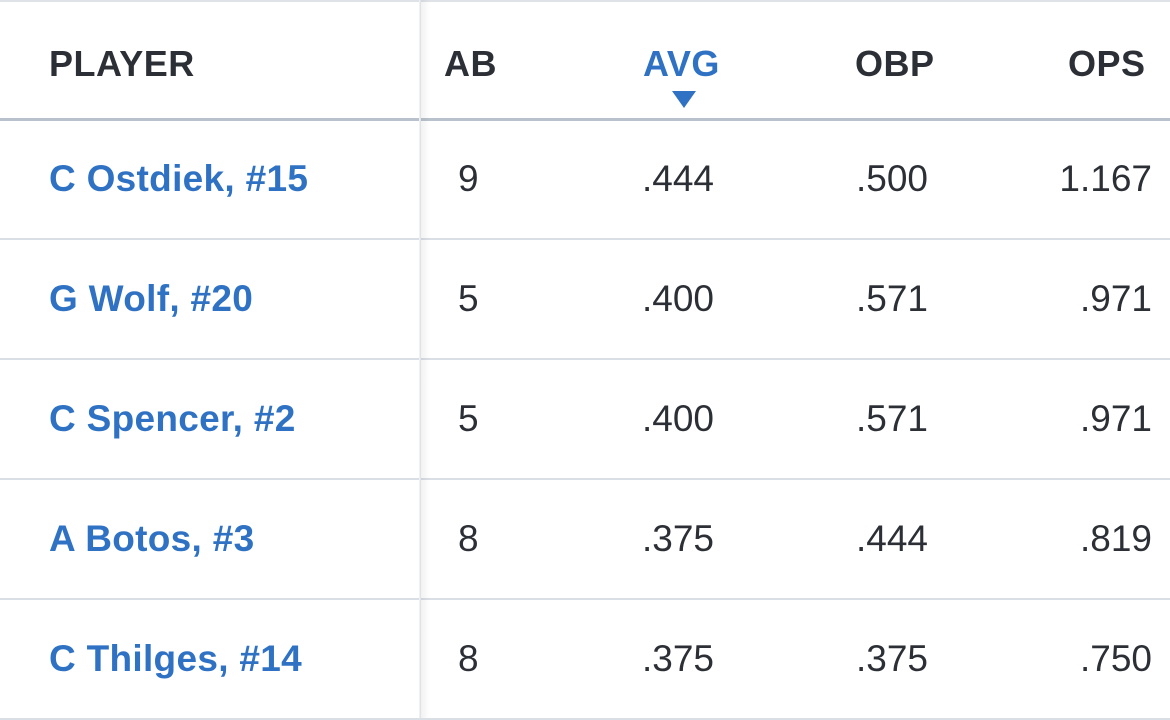 The width and height of the screenshot is (1170, 720). What do you see at coordinates (1115, 658) in the screenshot?
I see `ops-value: .750` at bounding box center [1115, 658].